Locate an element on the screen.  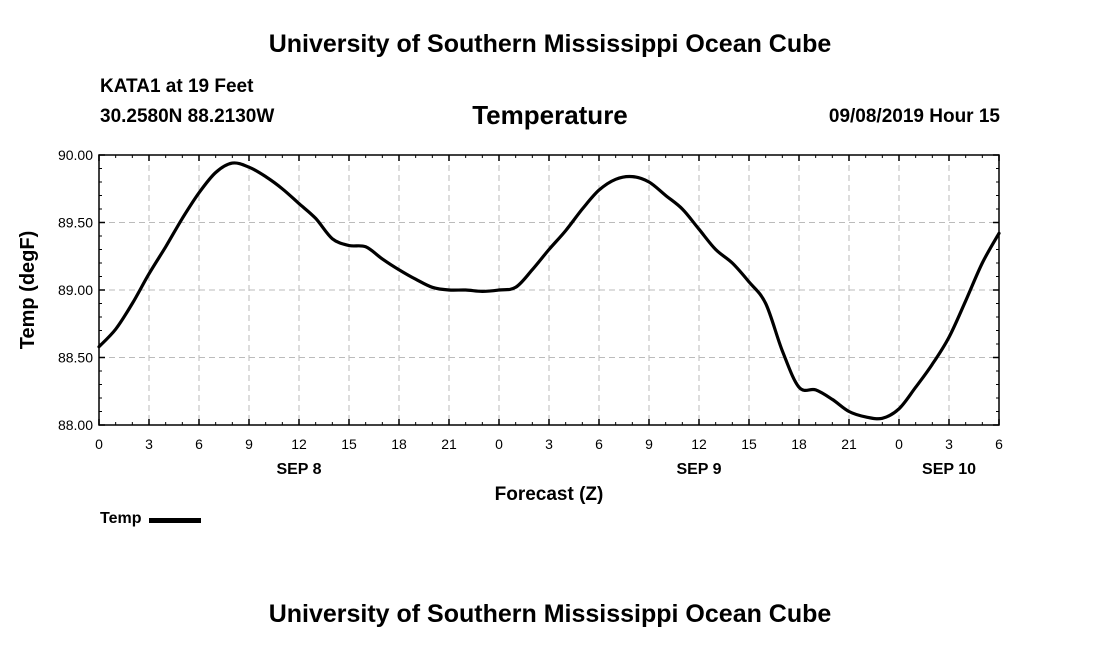
date-label: SEP 9 is located at coordinates (698, 469).